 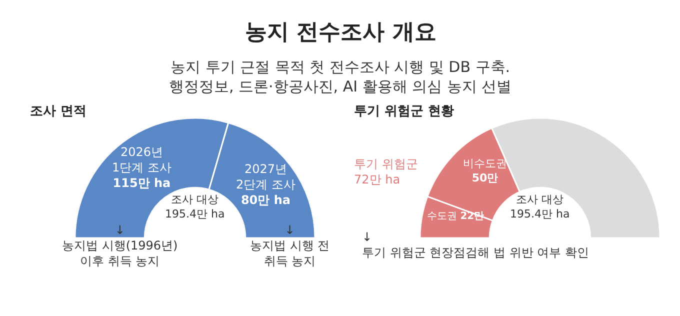 What do you see at coordinates (404, 111) in the screenshot?
I see `chart-title: 투기 위험군 현황` at bounding box center [404, 111].